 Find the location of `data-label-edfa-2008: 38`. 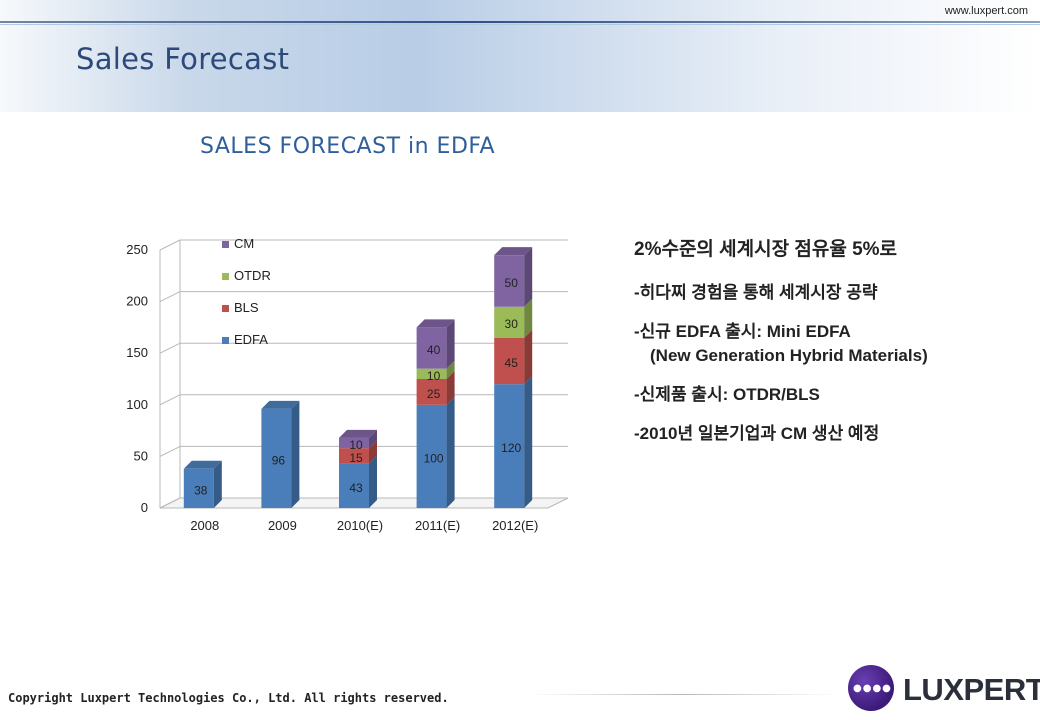

data-label-edfa-2008: 38 is located at coordinates (201, 490).